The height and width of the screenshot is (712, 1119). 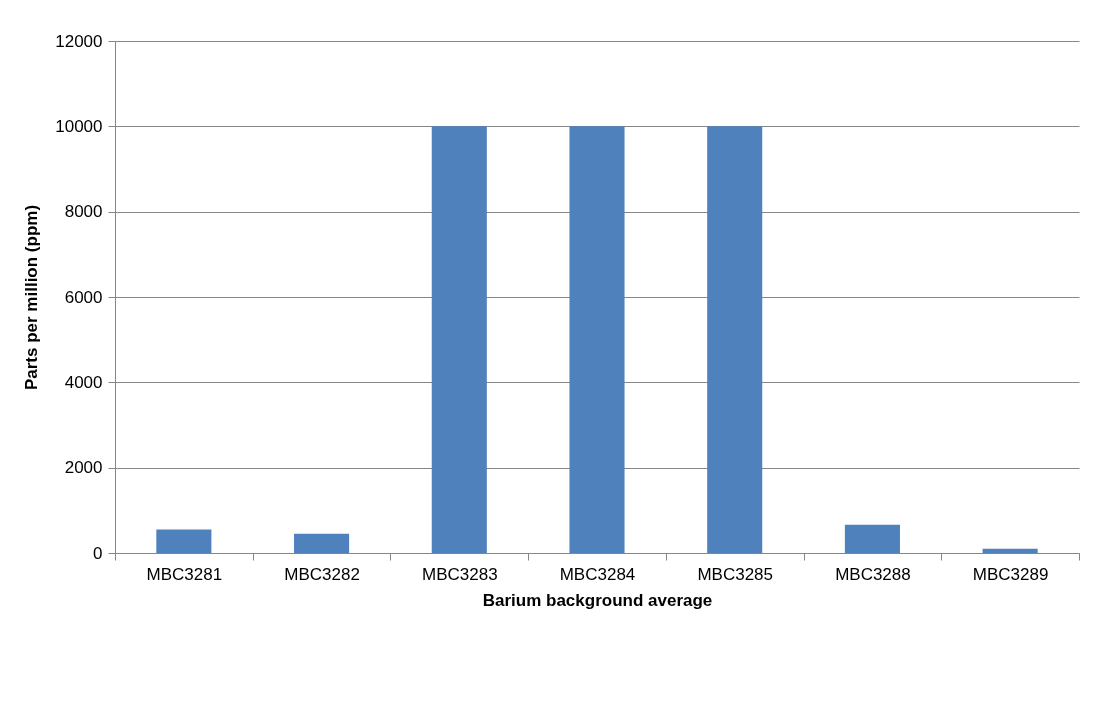 What do you see at coordinates (83, 382) in the screenshot?
I see `y-tick-label: 4000` at bounding box center [83, 382].